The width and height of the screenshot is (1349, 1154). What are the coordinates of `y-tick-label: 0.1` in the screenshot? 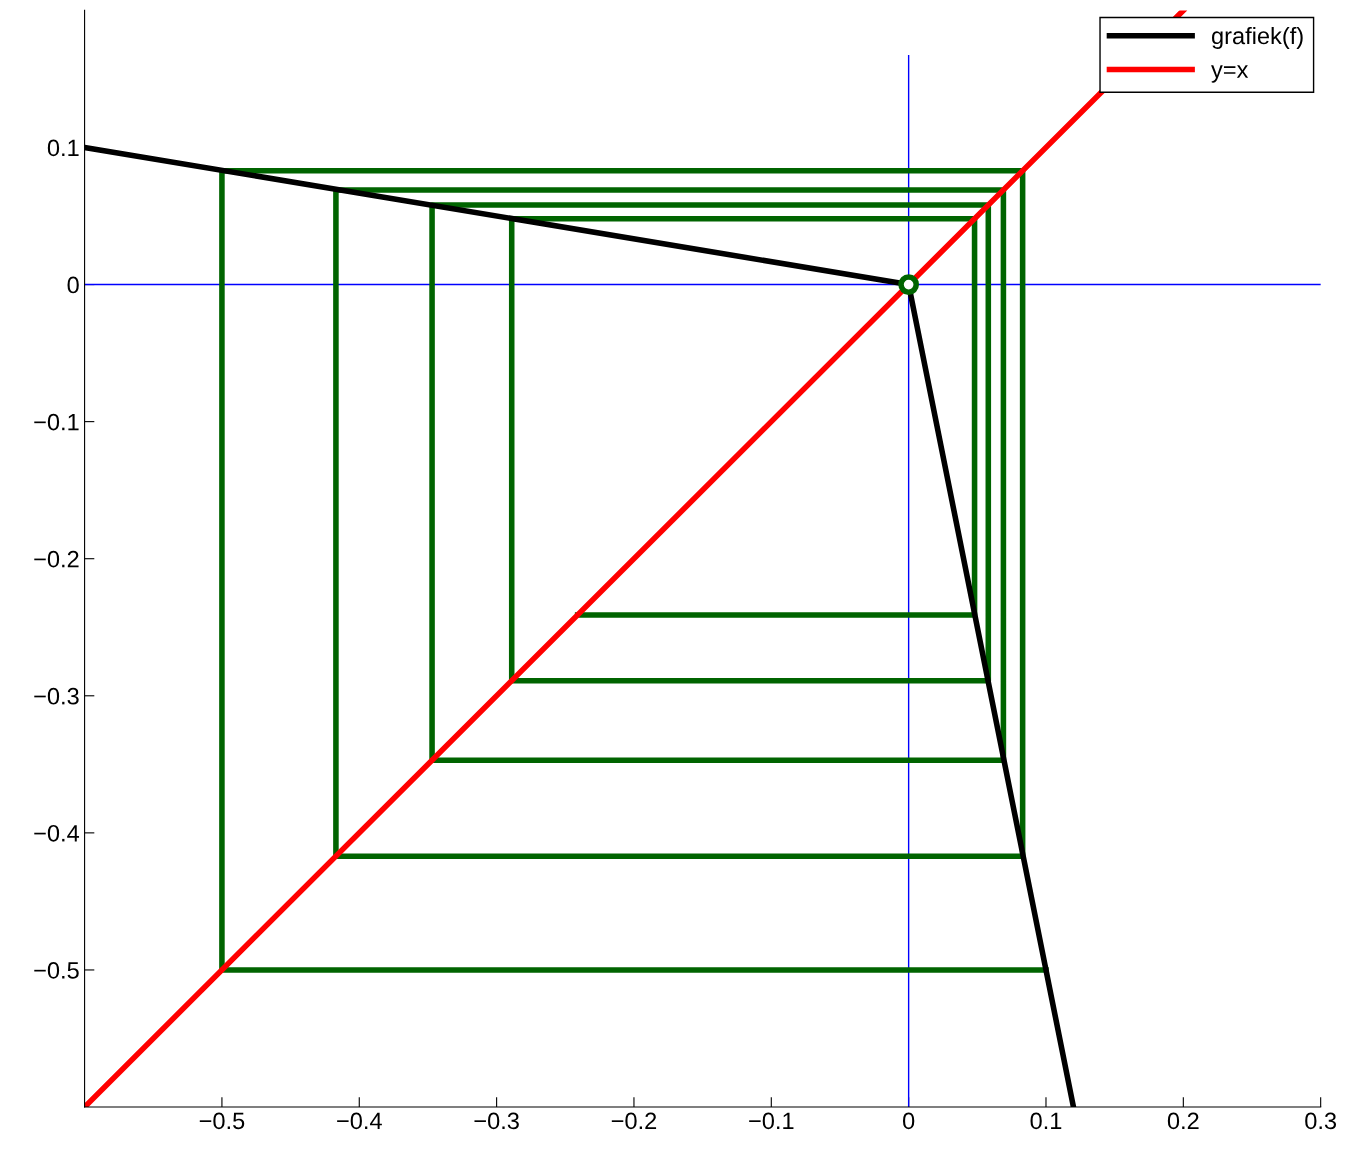 It's located at (63, 148).